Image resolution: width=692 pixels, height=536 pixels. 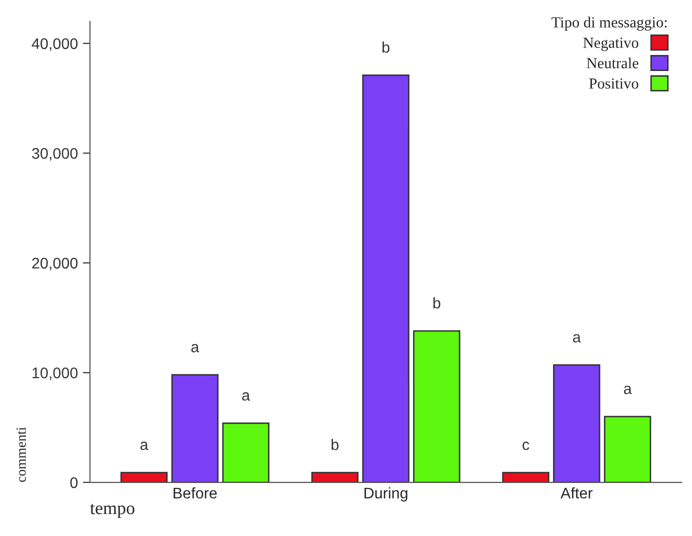 I want to click on y-tick-label: 0, so click(x=74, y=482).